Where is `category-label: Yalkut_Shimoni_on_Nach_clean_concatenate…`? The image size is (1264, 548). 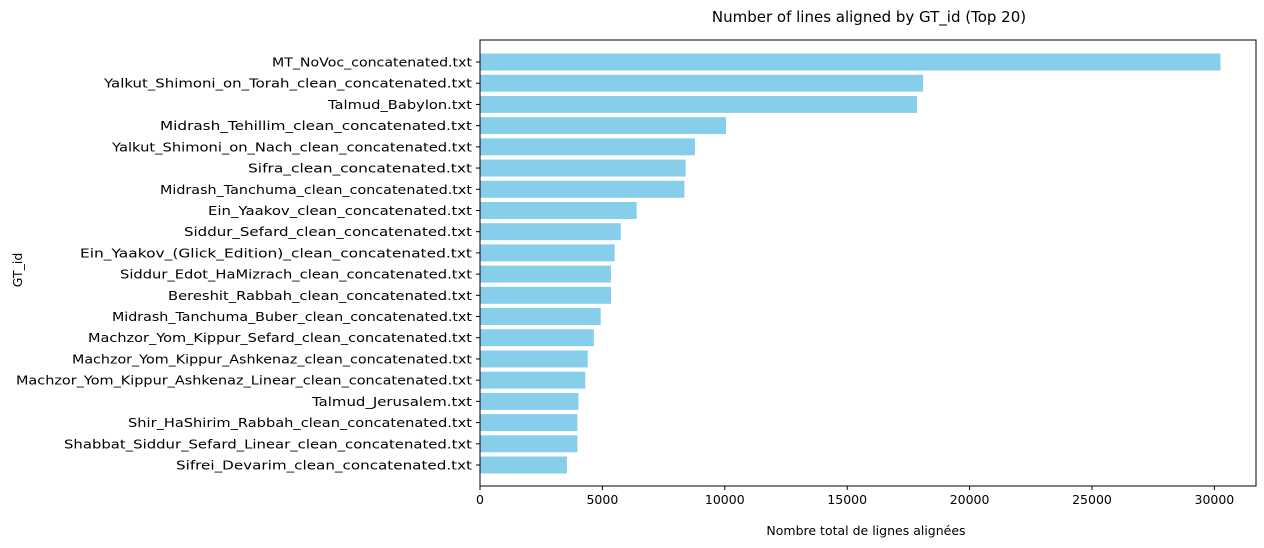 category-label: Yalkut_Shimoni_on_Nach_clean_concatenate… is located at coordinates (291, 146).